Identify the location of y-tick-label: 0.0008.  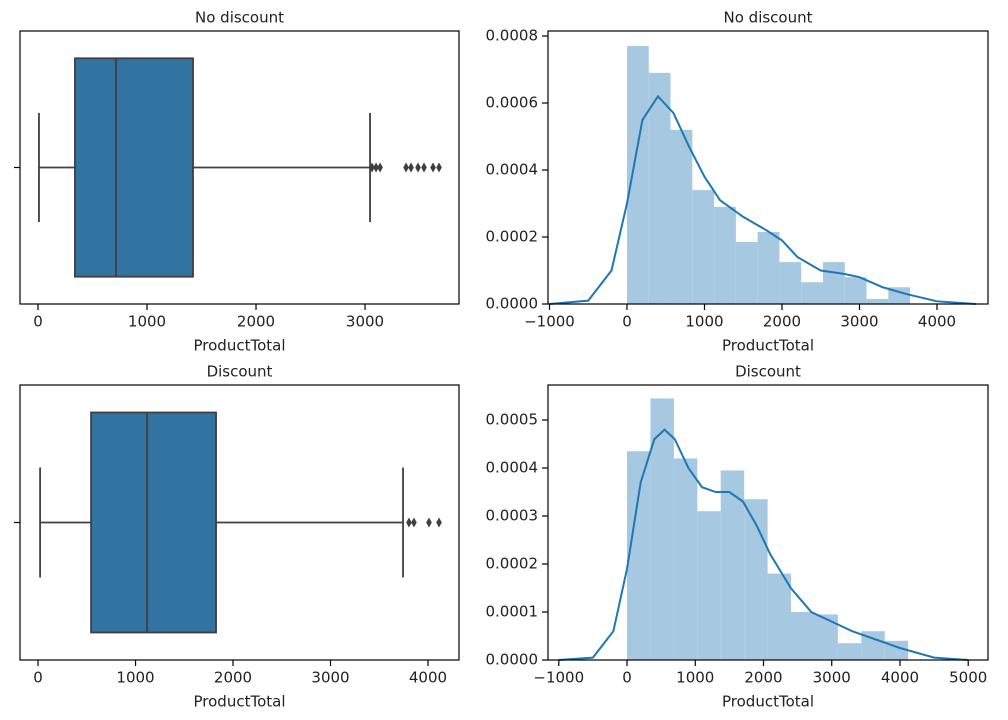
(512, 36).